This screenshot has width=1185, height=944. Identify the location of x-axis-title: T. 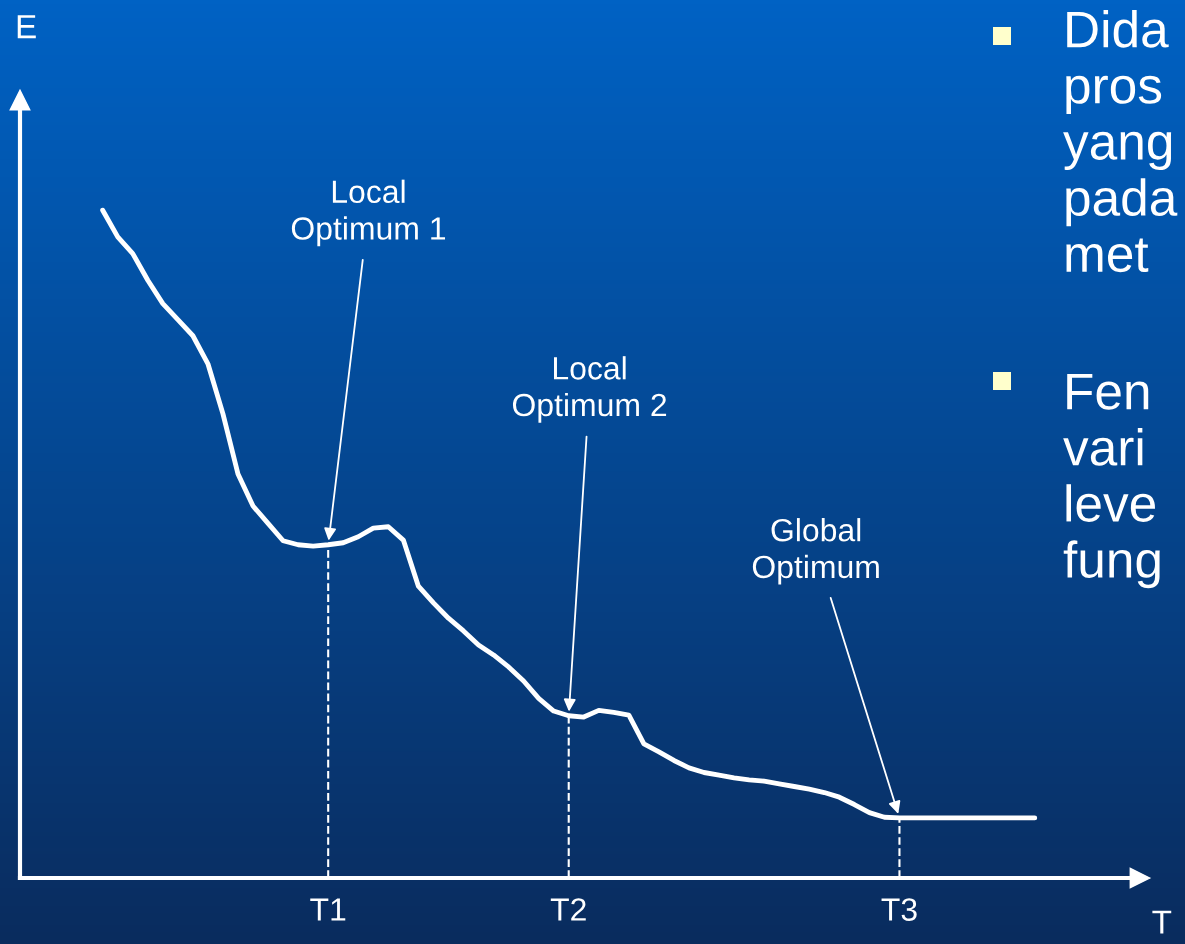
(1162, 922).